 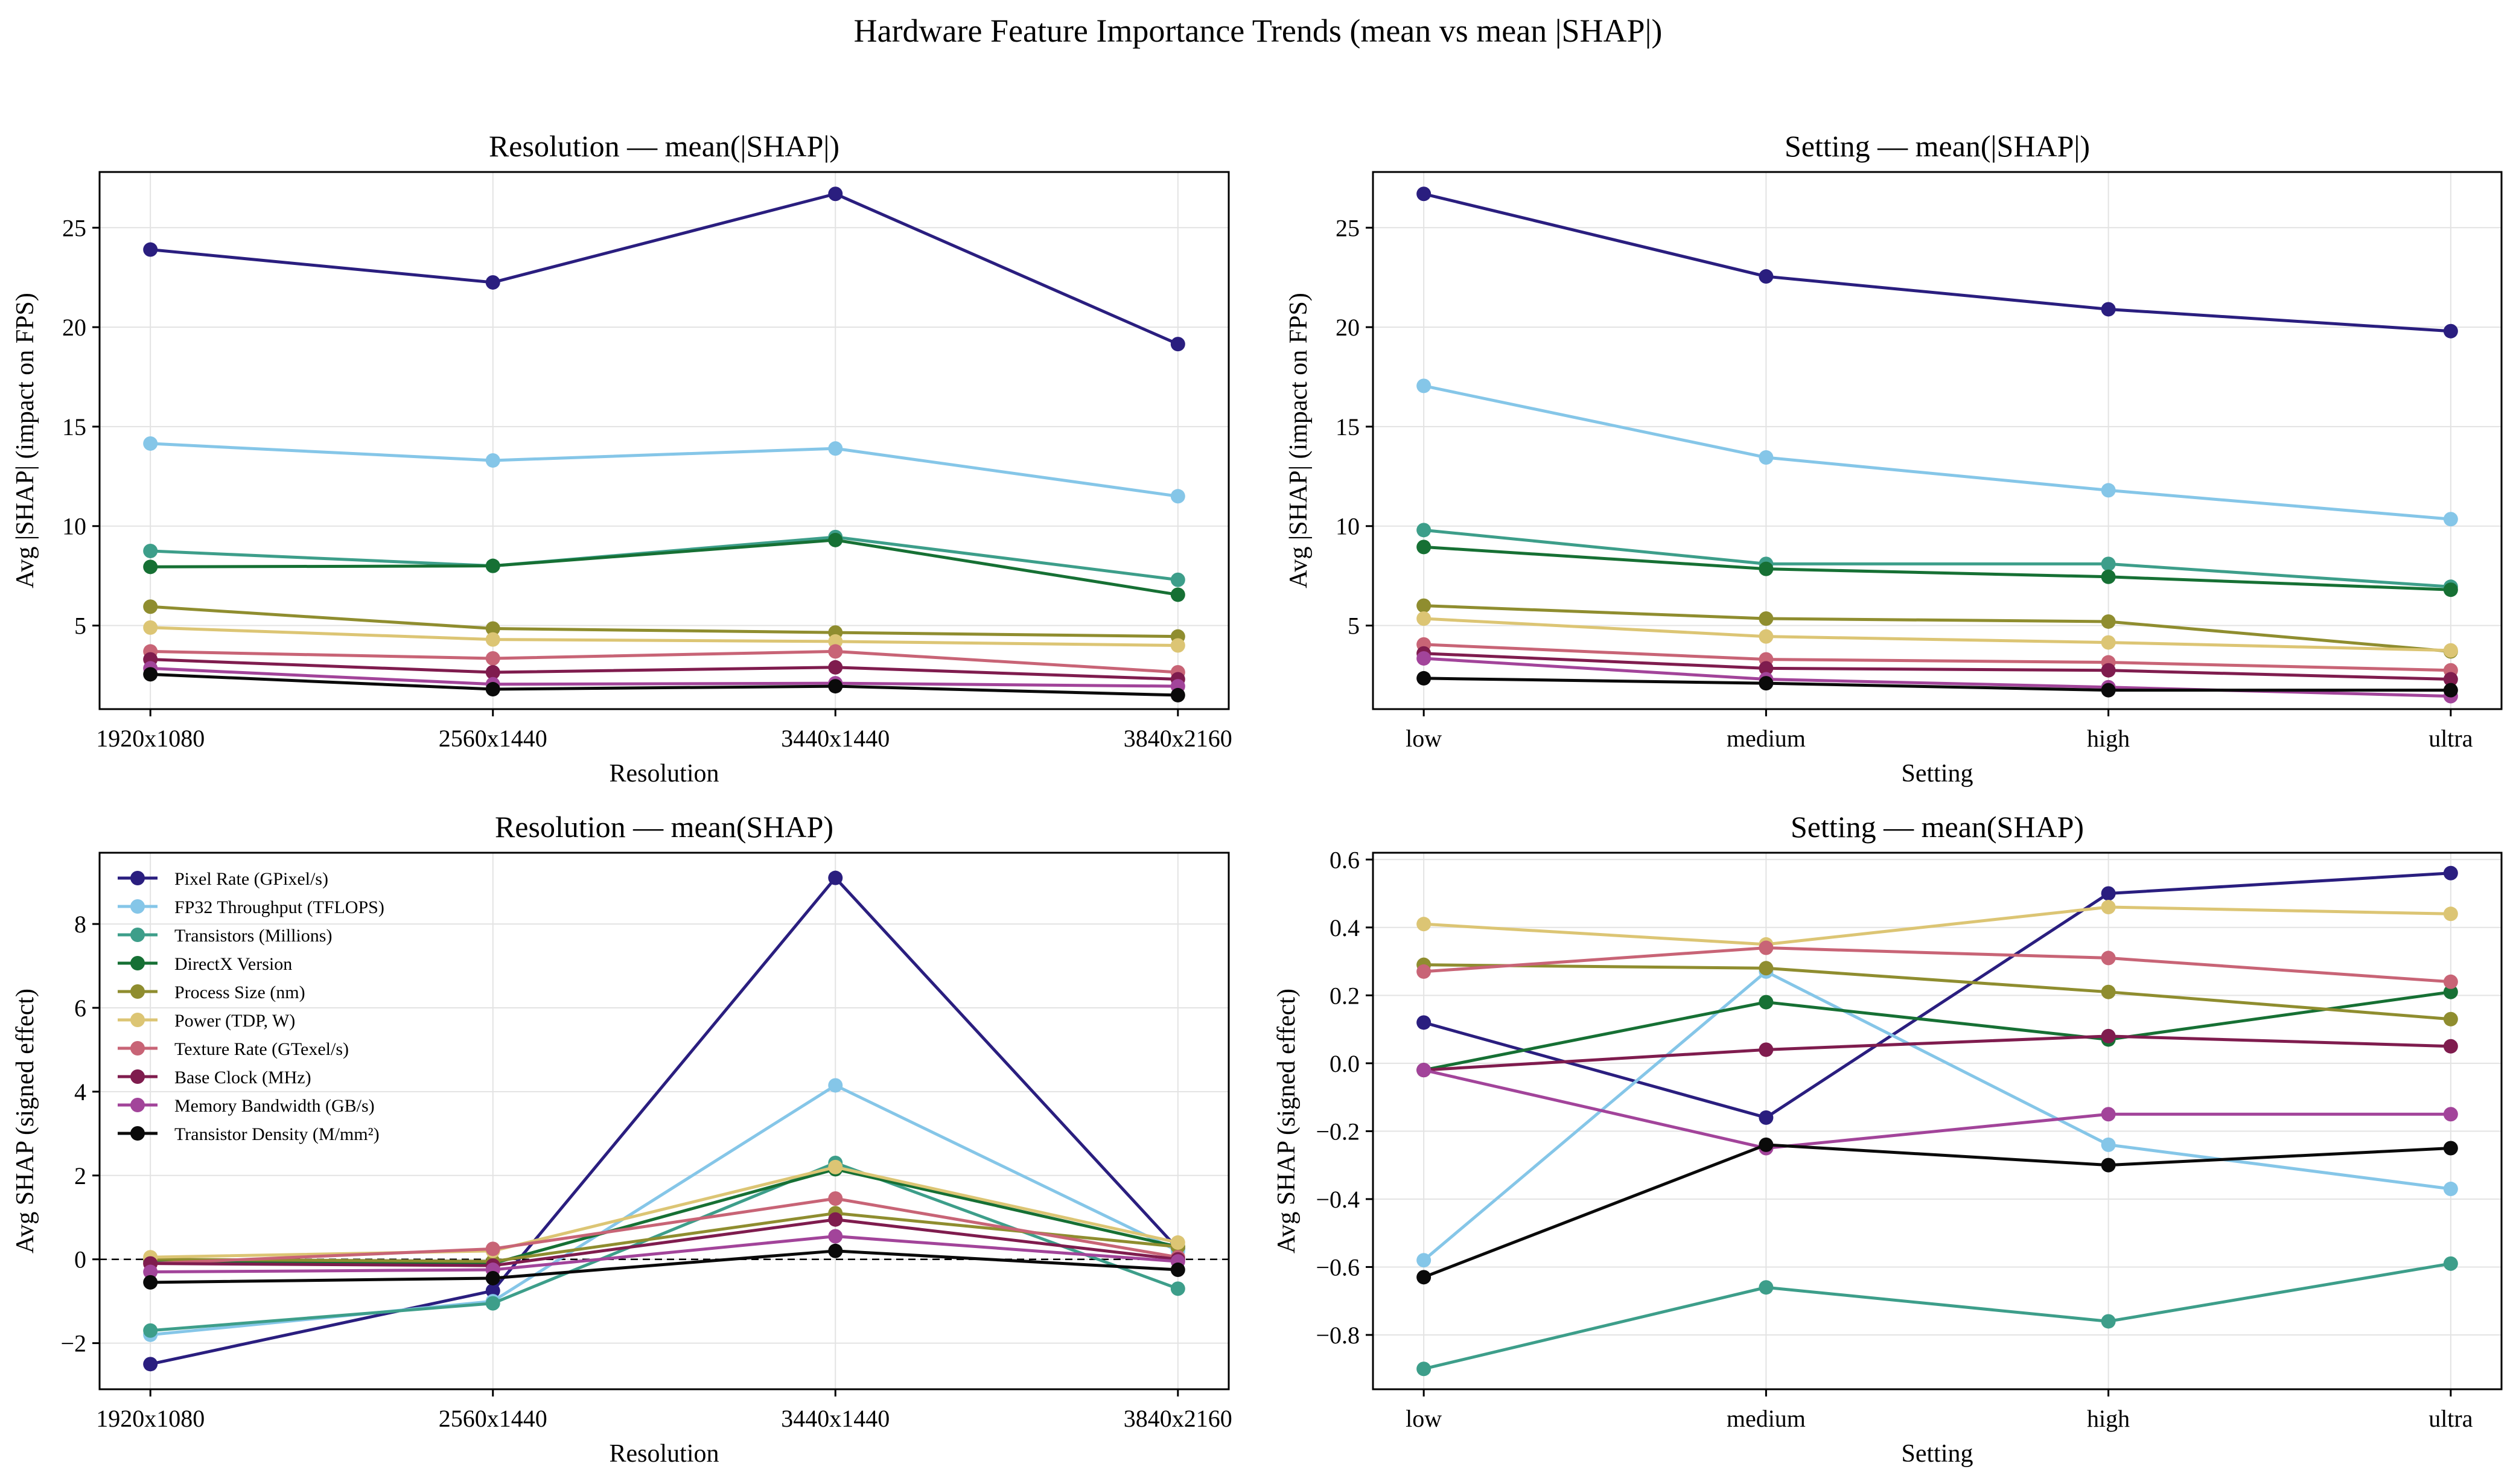 I want to click on legend-label: Pixel Rate (GPixel/s), so click(x=251, y=879).